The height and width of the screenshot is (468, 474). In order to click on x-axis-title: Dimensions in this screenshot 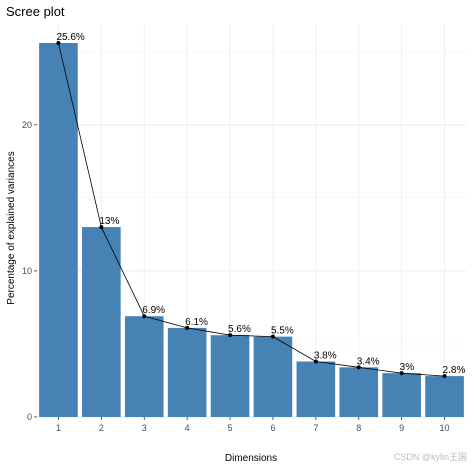, I will do `click(251, 458)`.